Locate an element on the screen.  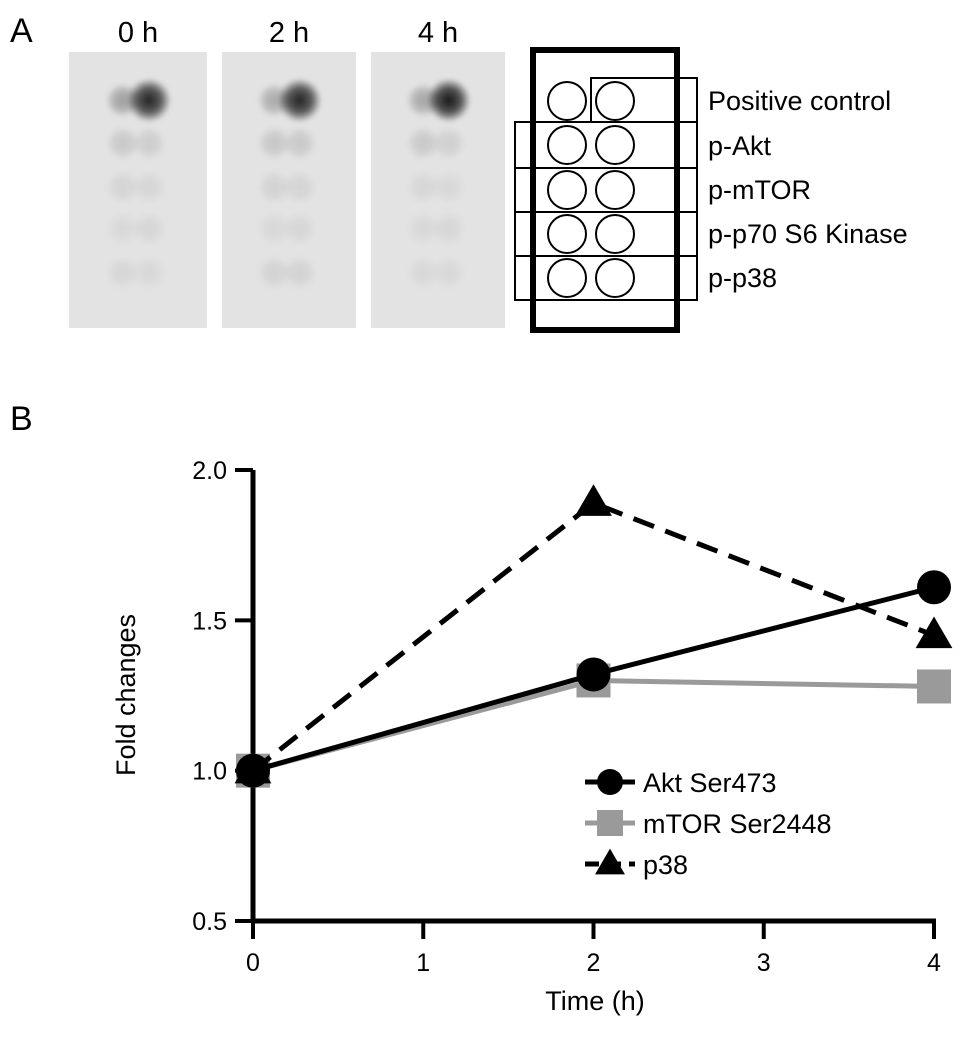
legend-label: p38 is located at coordinates (665, 865).